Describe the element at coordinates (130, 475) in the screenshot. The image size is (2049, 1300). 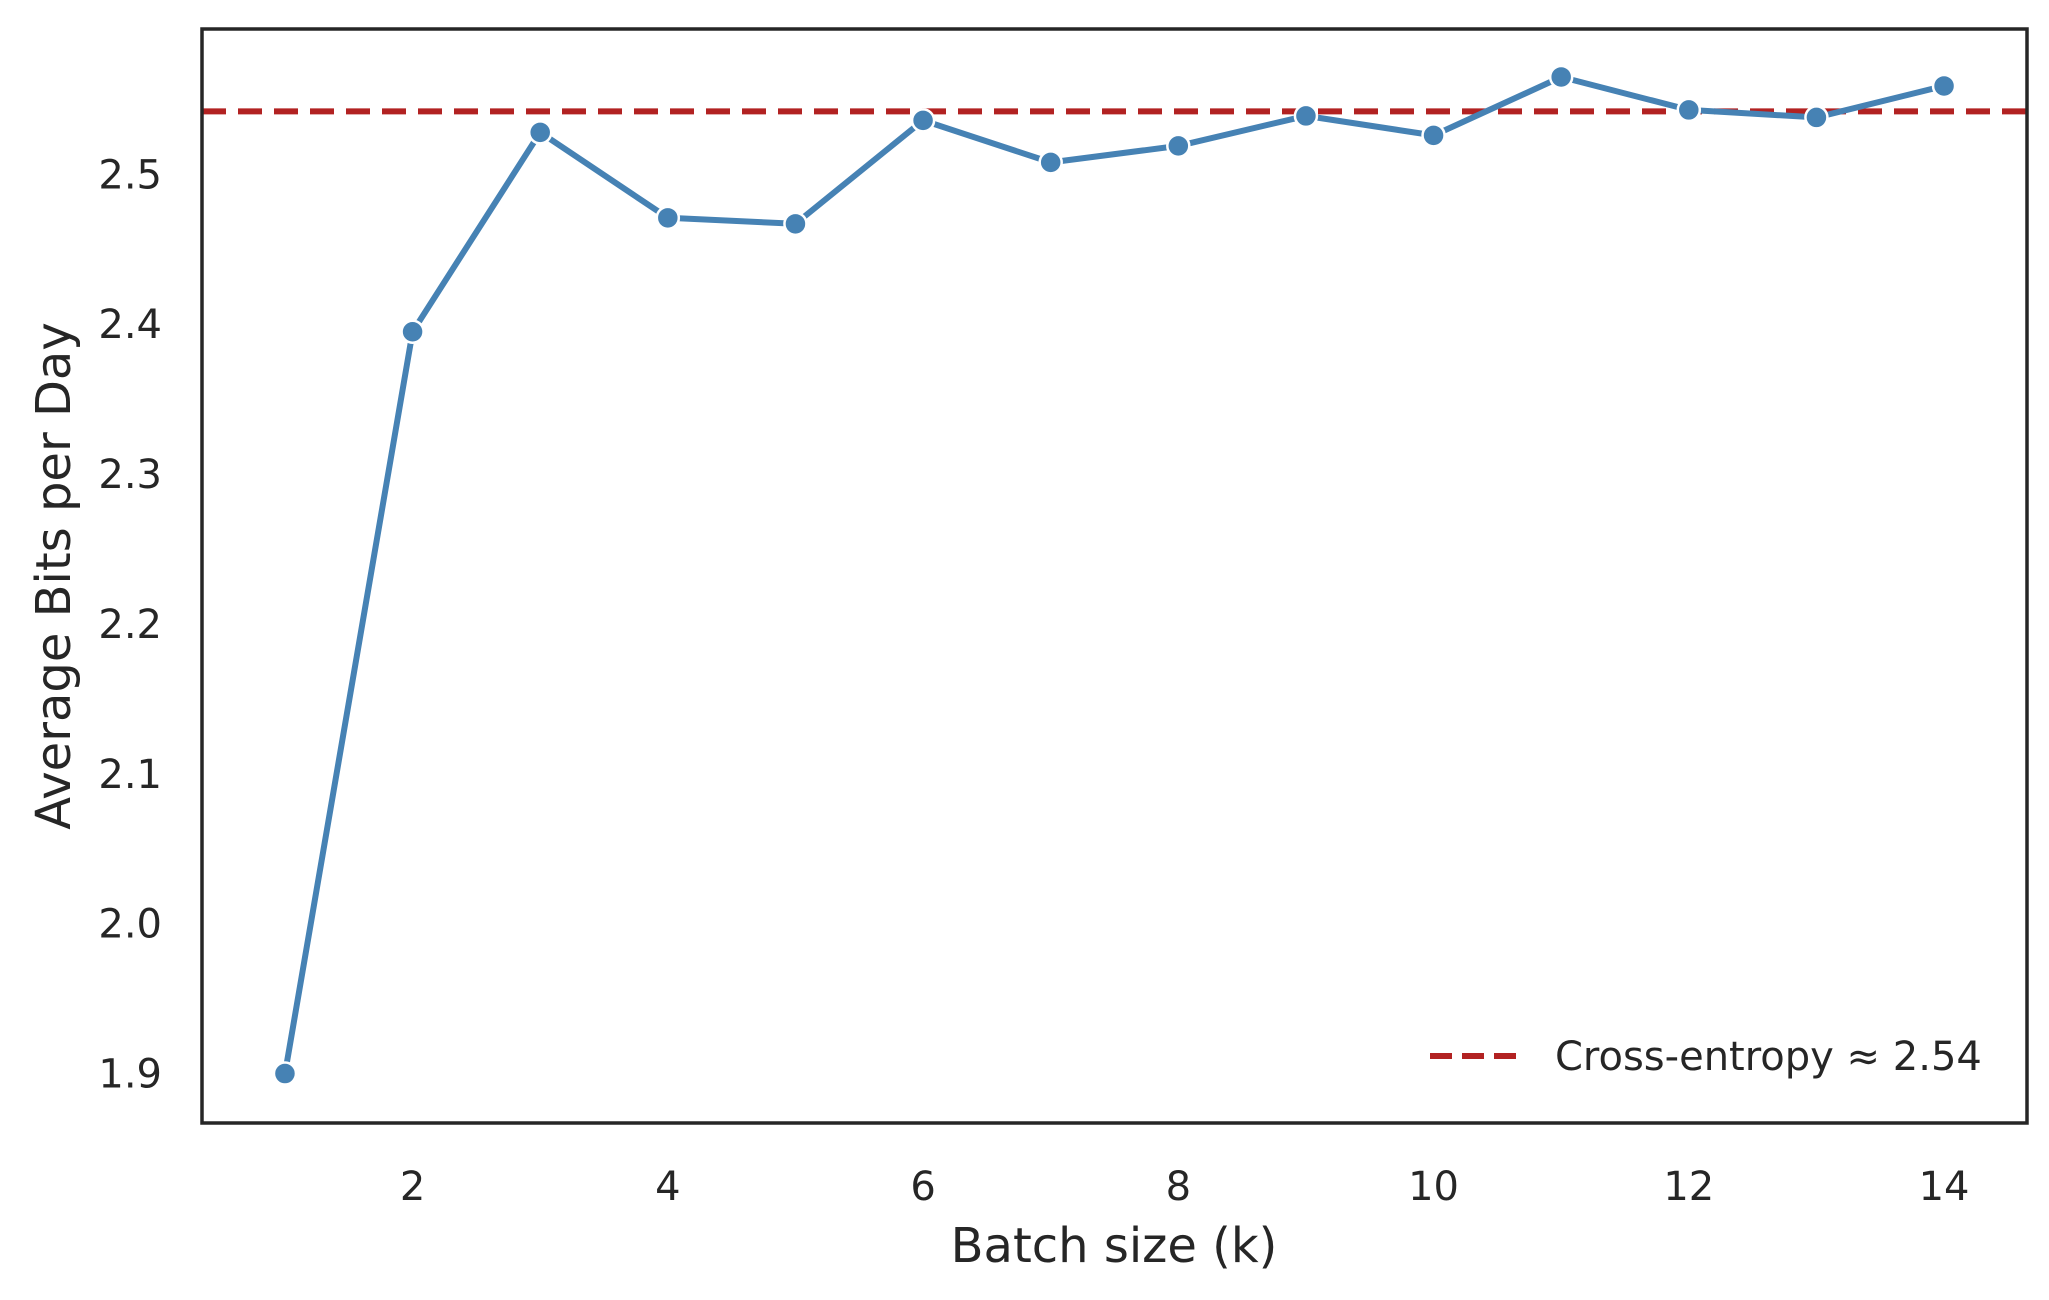
I see `y-tick-label: 2.3` at that location.